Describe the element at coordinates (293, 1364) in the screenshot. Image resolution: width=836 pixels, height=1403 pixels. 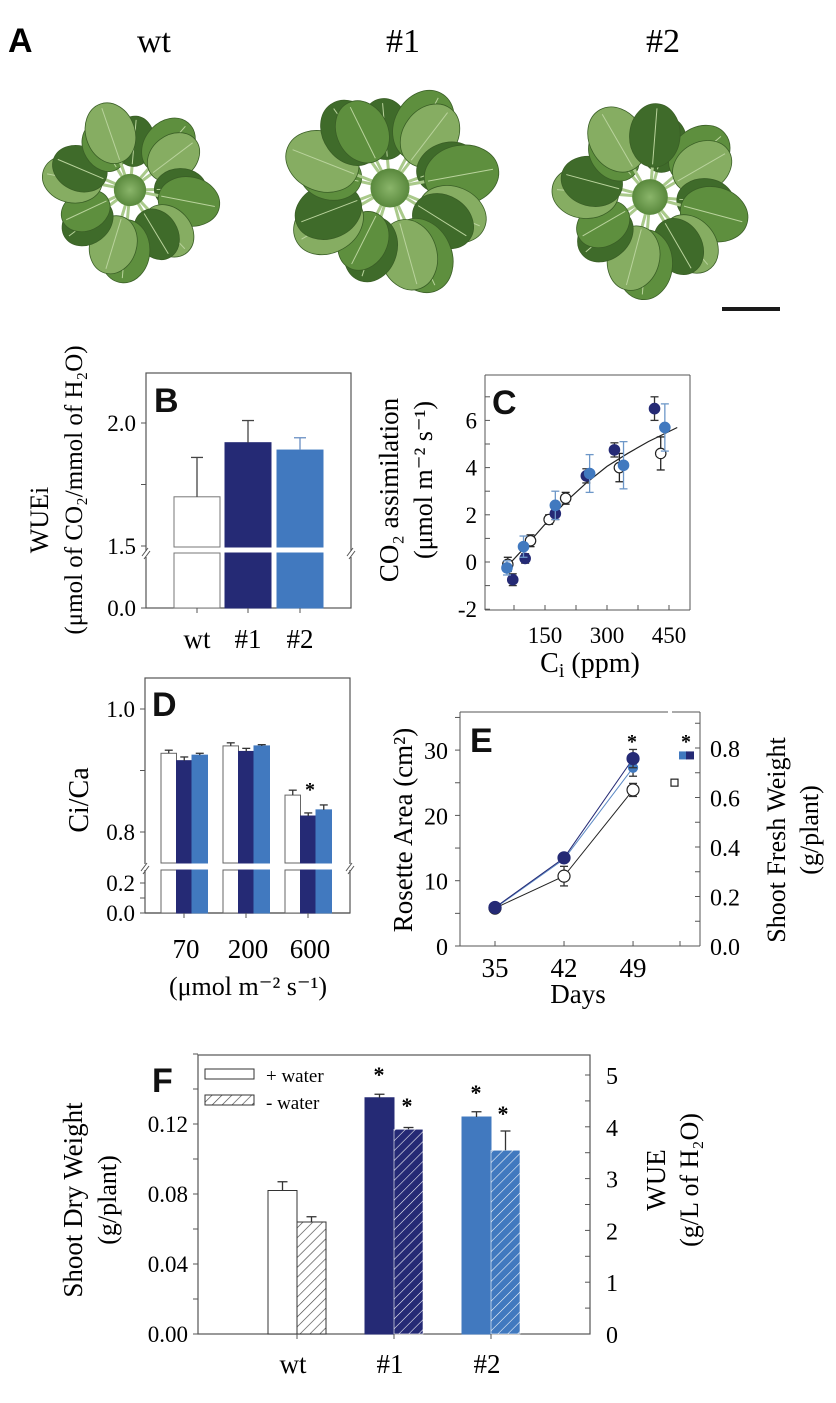
I see `x-tick-label: wt` at that location.